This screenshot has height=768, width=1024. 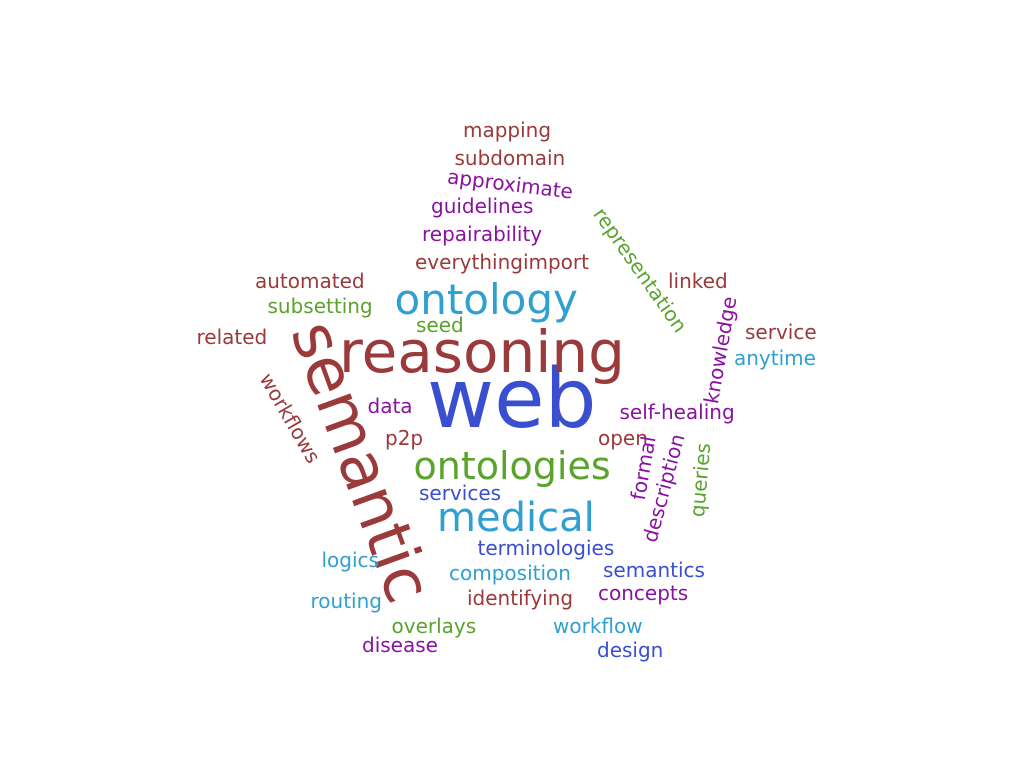 What do you see at coordinates (677, 412) in the screenshot?
I see `word-self-healing: self-healing` at bounding box center [677, 412].